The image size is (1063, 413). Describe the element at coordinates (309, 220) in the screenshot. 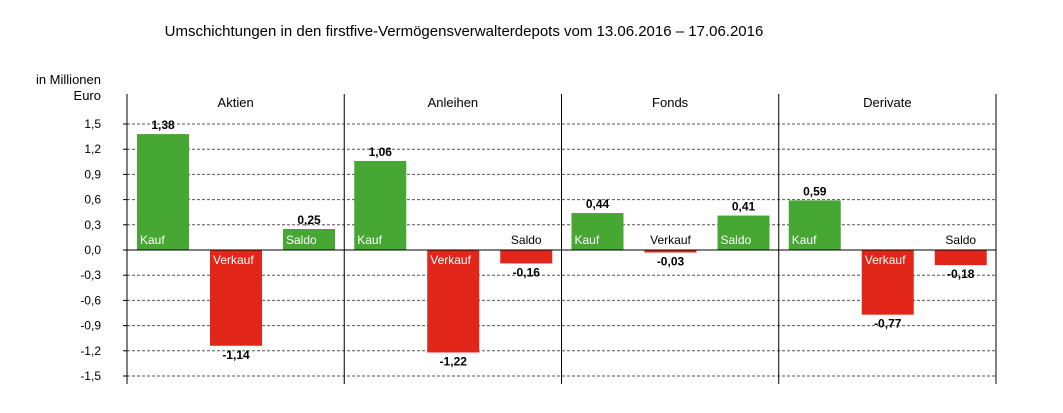

I see `value-label: 0,25` at that location.